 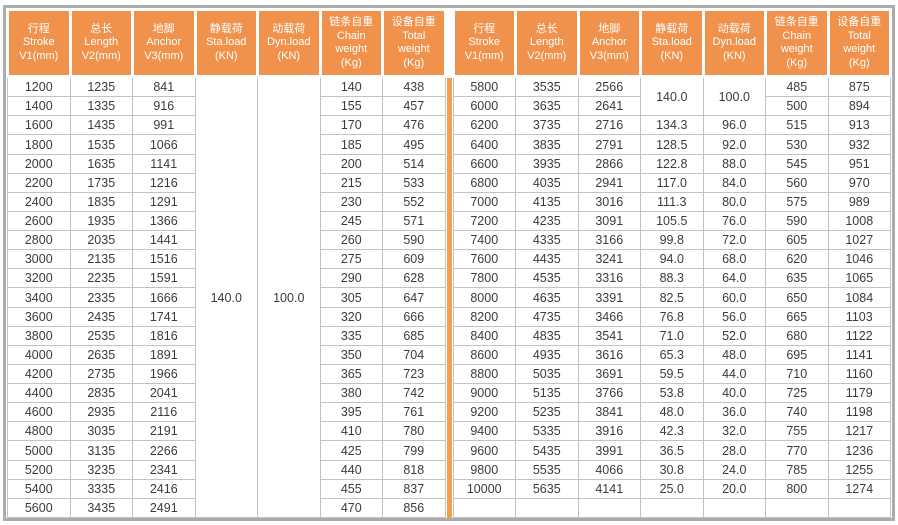 What do you see at coordinates (414, 259) in the screenshot?
I see `cell-total-weight: 609` at bounding box center [414, 259].